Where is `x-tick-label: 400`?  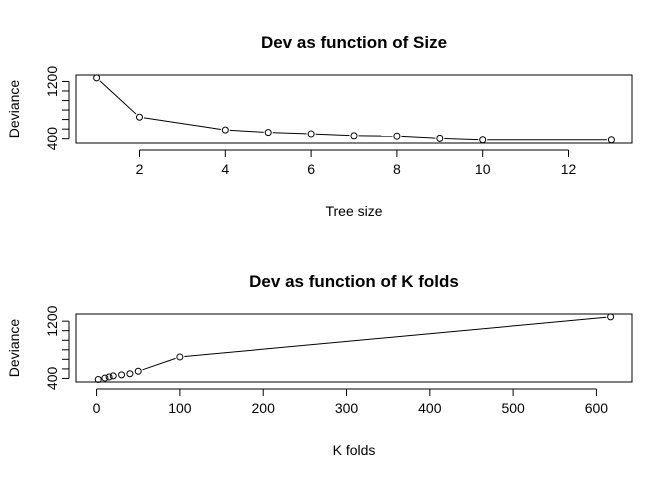 x-tick-label: 400 is located at coordinates (430, 408).